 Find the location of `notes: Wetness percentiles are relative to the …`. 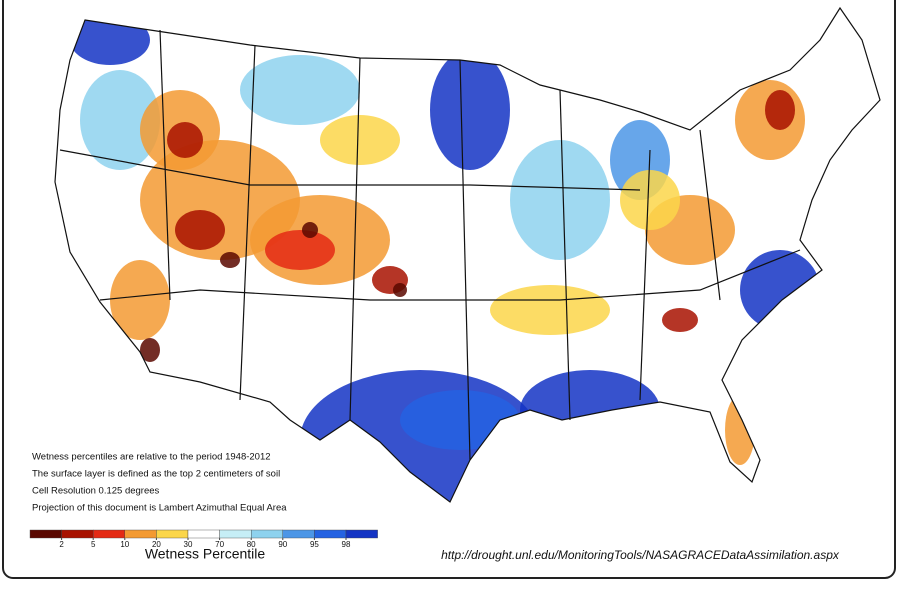

notes: Wetness percentiles are relative to the … is located at coordinates (159, 483).